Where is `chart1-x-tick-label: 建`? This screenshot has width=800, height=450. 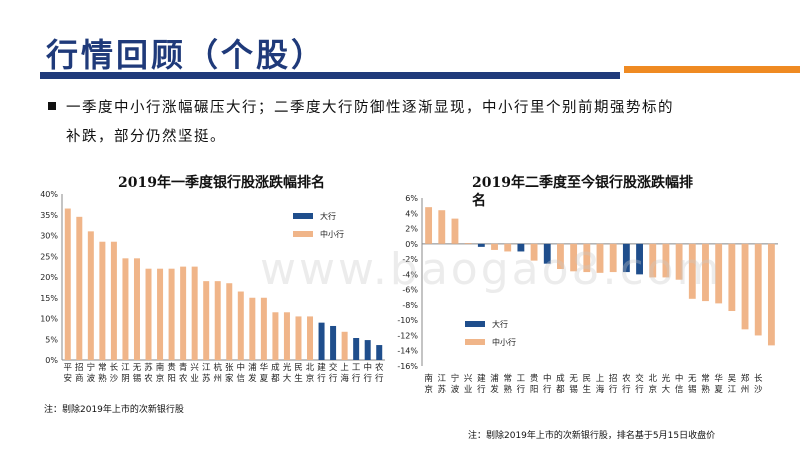 chart1-x-tick-label: 建 is located at coordinates (321, 367).